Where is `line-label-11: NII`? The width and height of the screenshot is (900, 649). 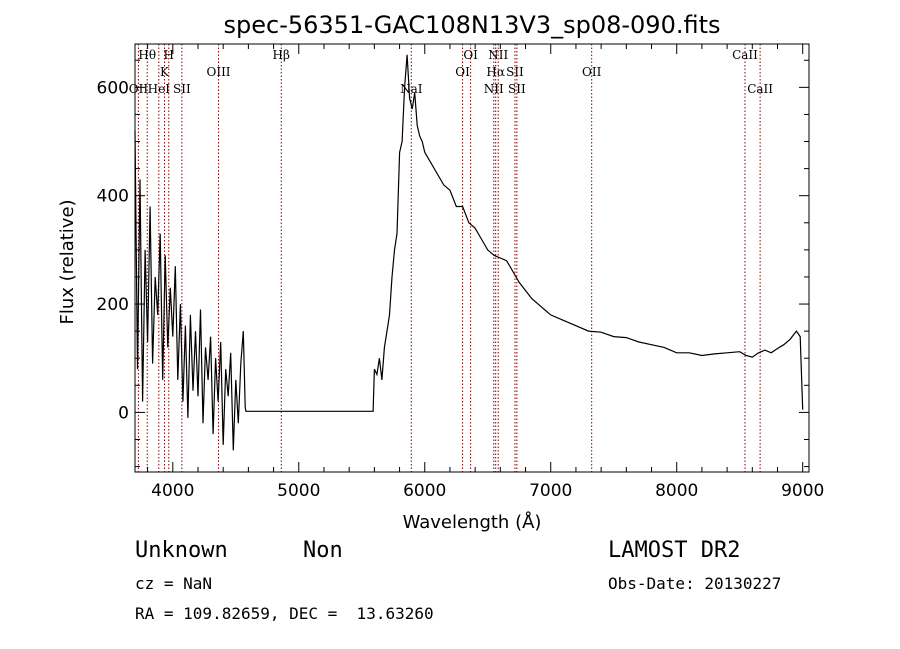 line-label-11: NII is located at coordinates (498, 55).